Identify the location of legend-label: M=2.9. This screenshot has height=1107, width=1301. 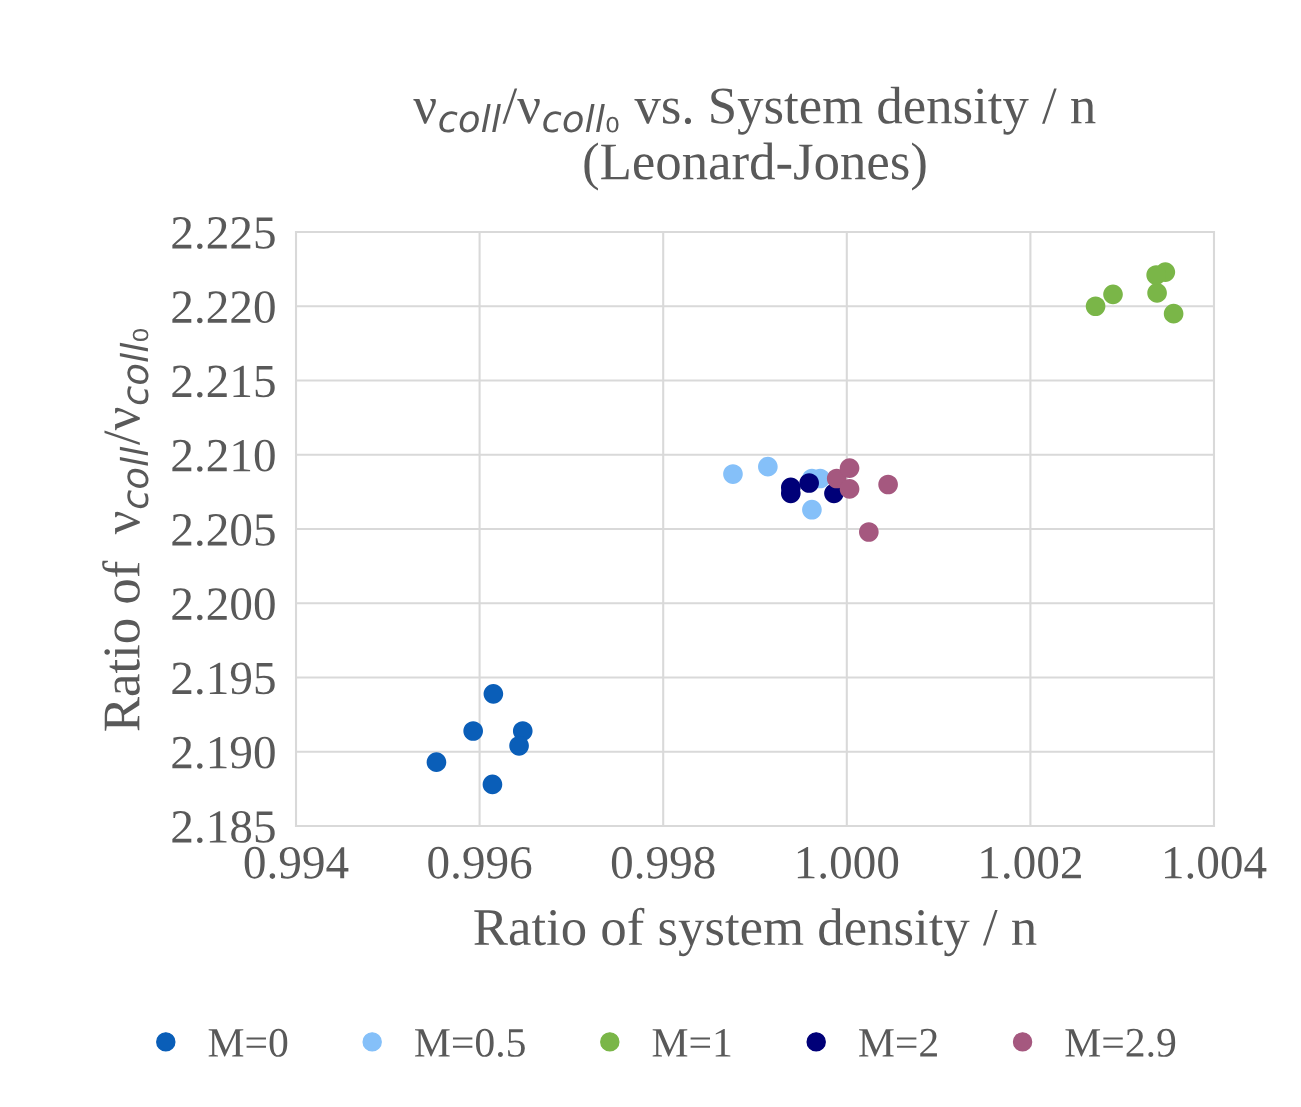
(1120, 1043).